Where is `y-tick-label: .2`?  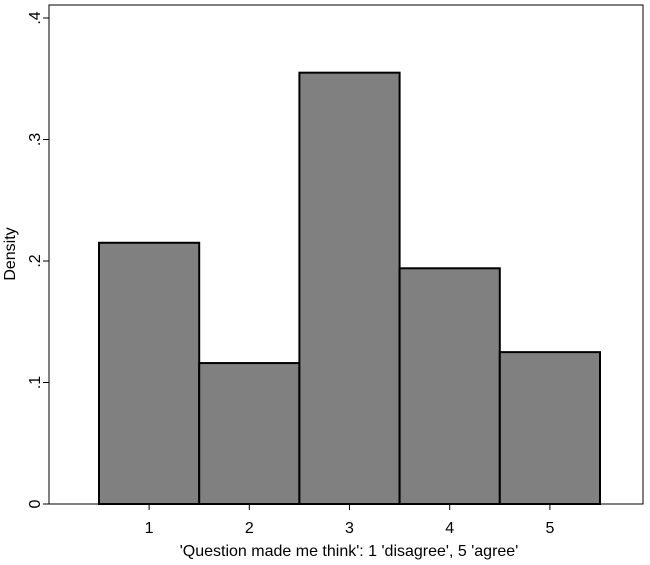
y-tick-label: .2 is located at coordinates (35, 260).